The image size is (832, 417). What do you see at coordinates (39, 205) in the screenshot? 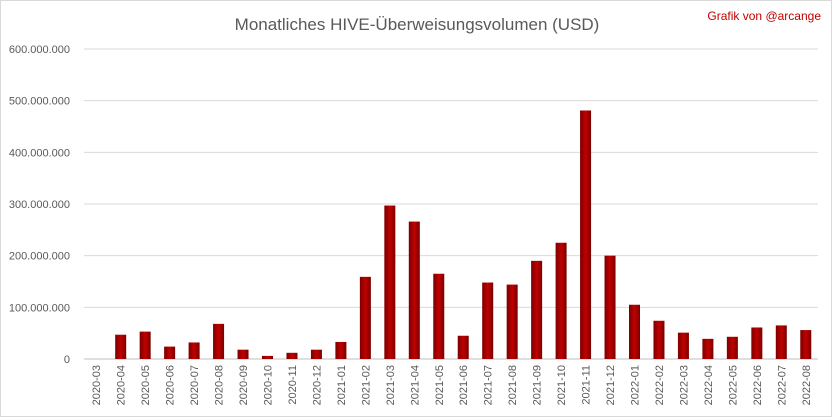
I see `y-tick-label: 300.000.000` at bounding box center [39, 205].